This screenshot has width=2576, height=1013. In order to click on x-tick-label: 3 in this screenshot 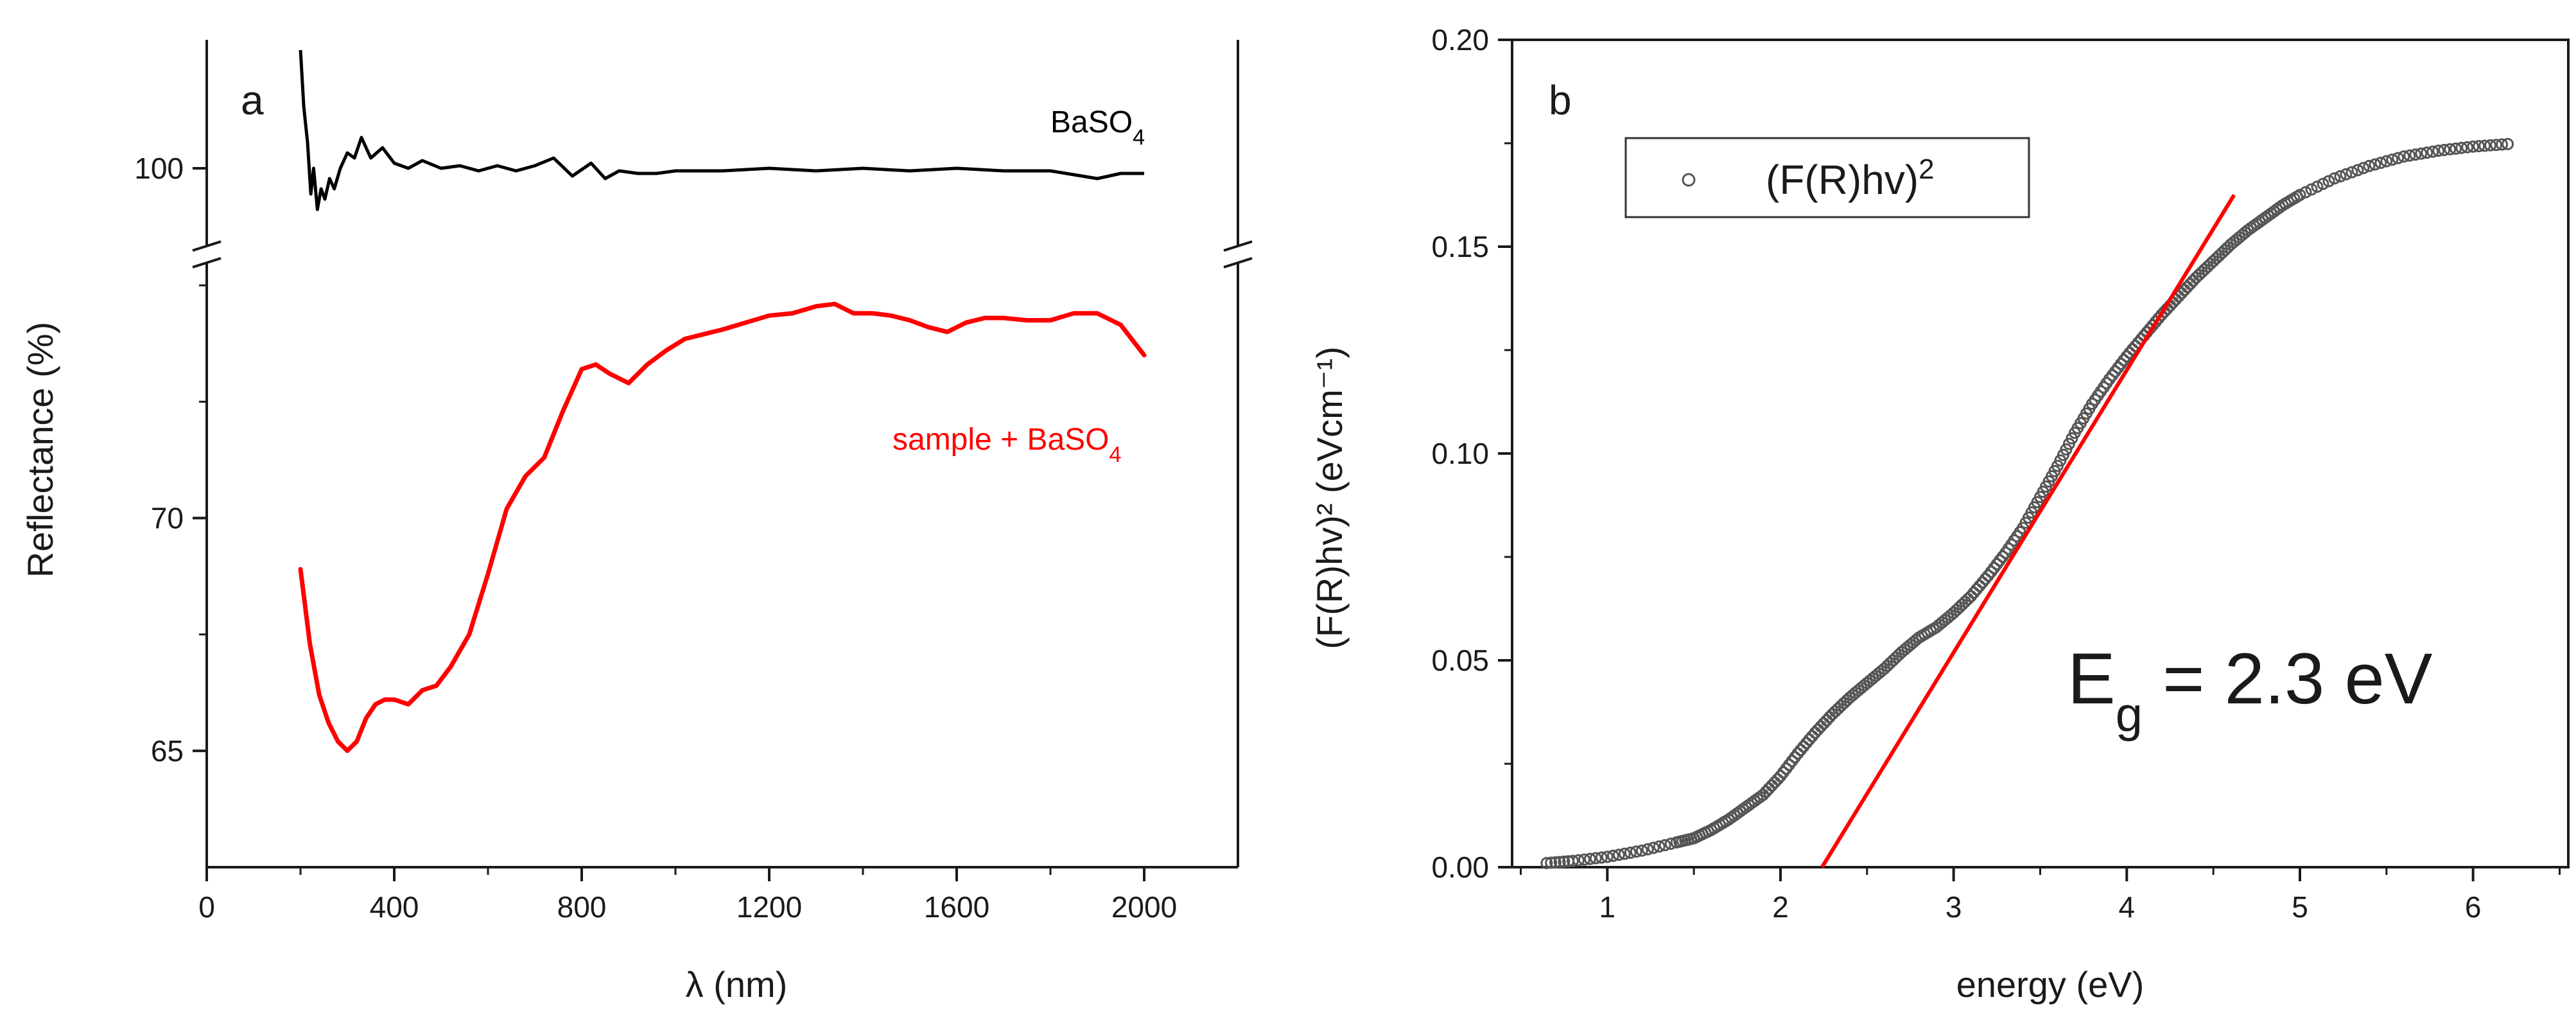, I will do `click(1953, 907)`.